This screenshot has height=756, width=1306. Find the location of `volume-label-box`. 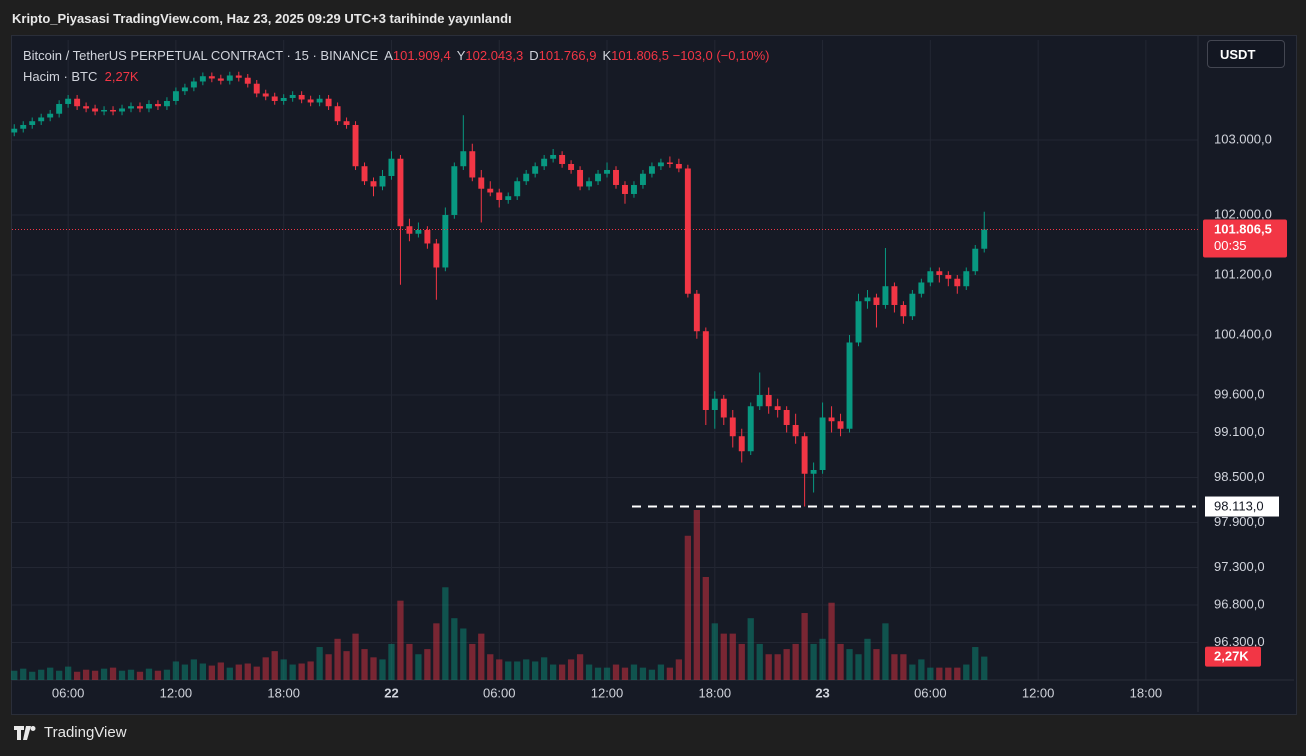

volume-label-box is located at coordinates (1233, 656).